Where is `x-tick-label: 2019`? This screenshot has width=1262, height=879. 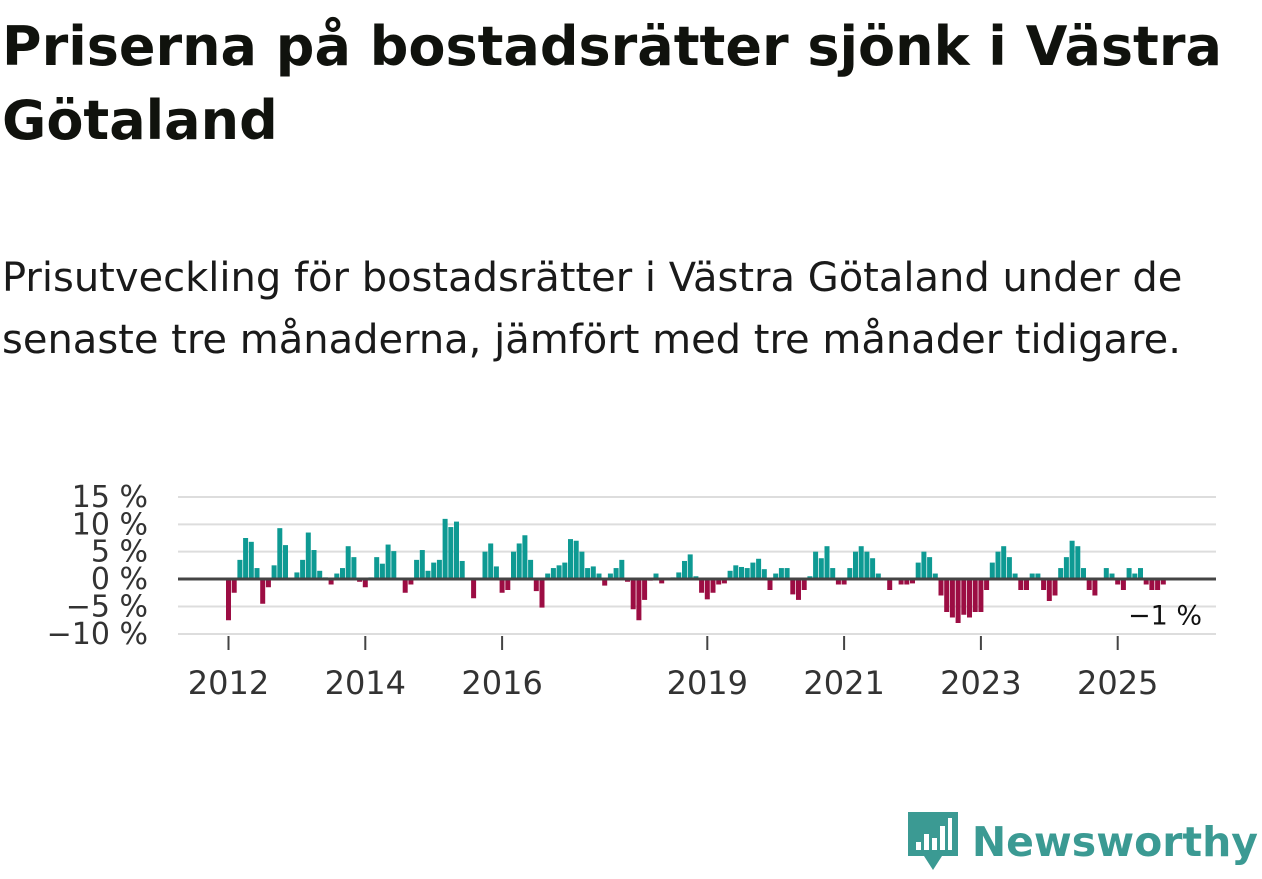
x-tick-label: 2019 is located at coordinates (707, 683).